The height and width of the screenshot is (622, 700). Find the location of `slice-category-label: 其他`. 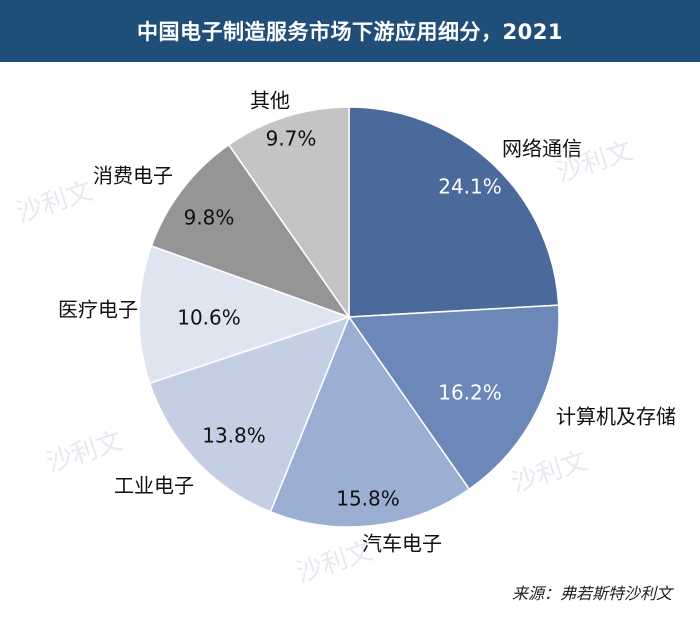

slice-category-label: 其他 is located at coordinates (270, 101).